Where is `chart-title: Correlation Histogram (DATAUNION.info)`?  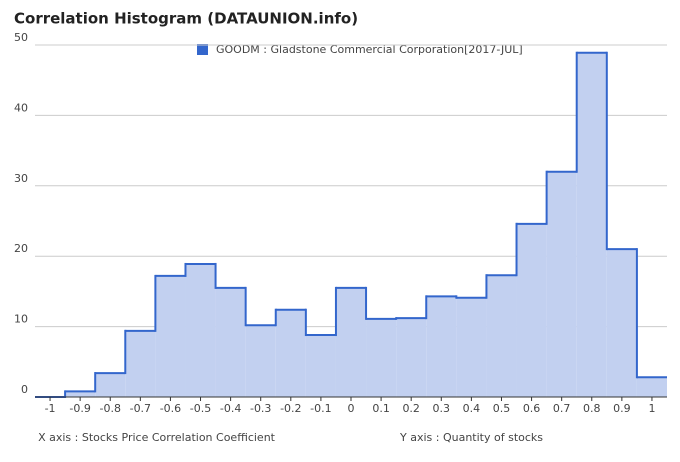 chart-title: Correlation Histogram (DATAUNION.info) is located at coordinates (186, 19).